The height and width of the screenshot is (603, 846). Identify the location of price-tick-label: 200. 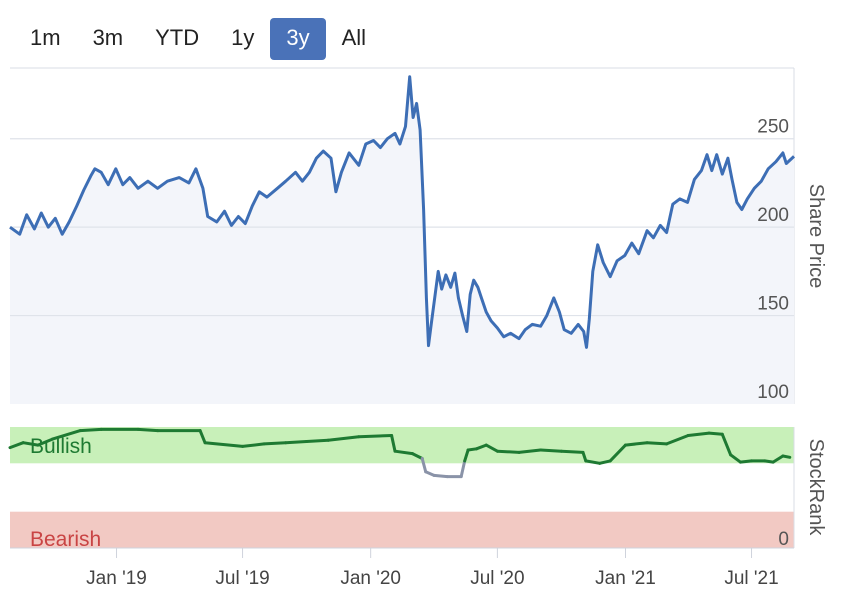
(773, 215).